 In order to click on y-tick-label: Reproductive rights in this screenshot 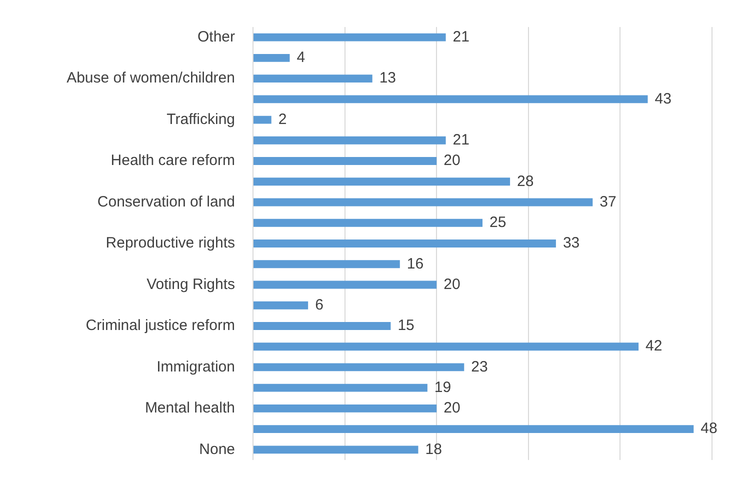, I will do `click(170, 243)`.